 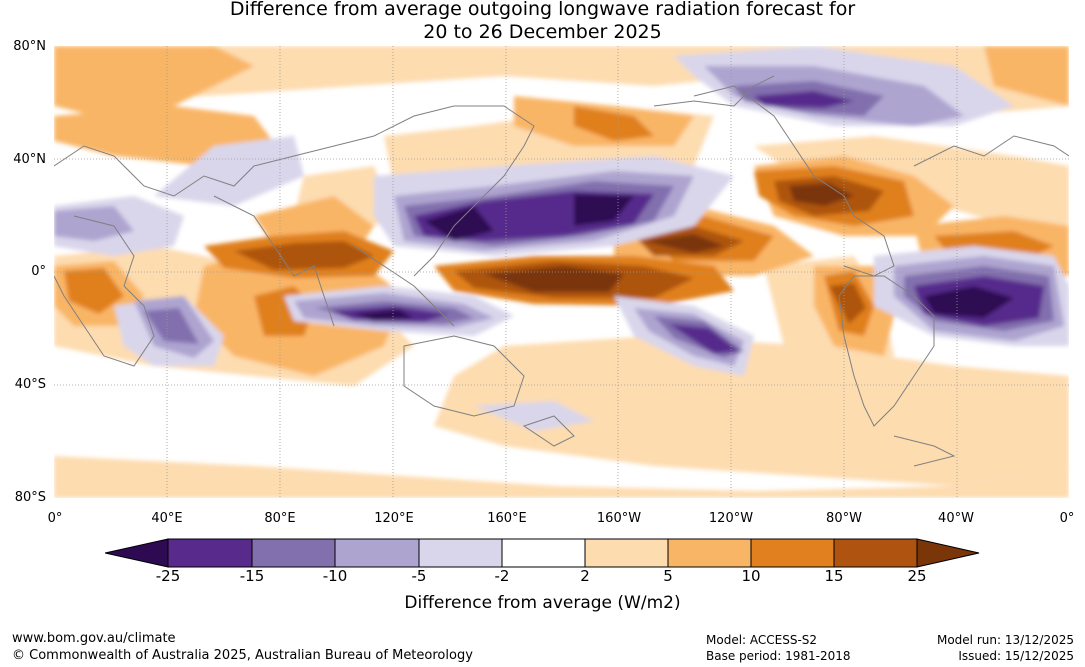 I want to click on colorbar-tick: -15, so click(x=252, y=576).